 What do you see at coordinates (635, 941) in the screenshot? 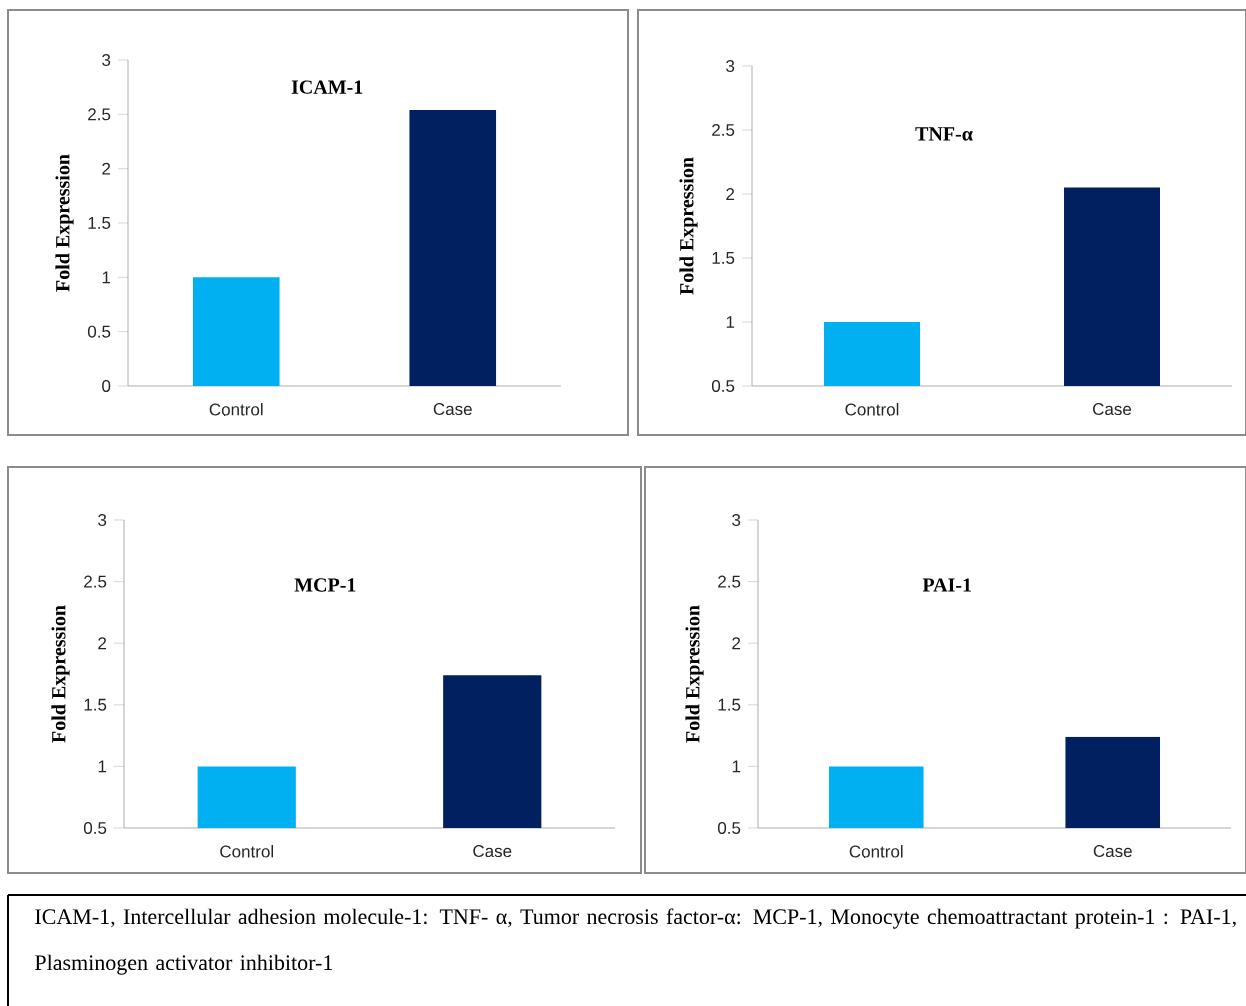
I see `text: ICAM-1, Intercellular adhesion molecule-1: TNF- α, Tumor necrosis factor-α: MCP-1, Monocyte chemoattractant protein-1 : PAI-1, Plasminogen activator inhibitor-1` at bounding box center [635, 941].